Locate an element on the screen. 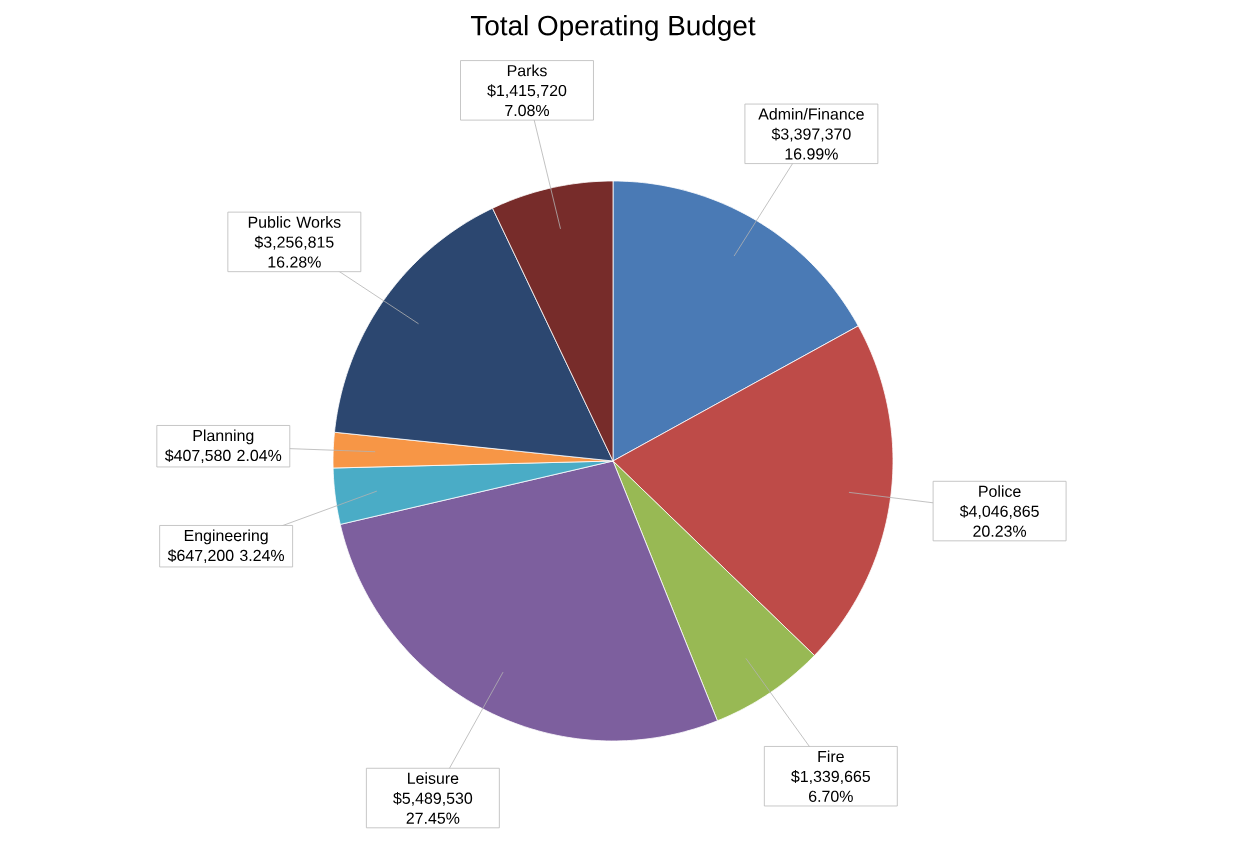 This screenshot has width=1249, height=846. slice-label: Parks is located at coordinates (527, 70).